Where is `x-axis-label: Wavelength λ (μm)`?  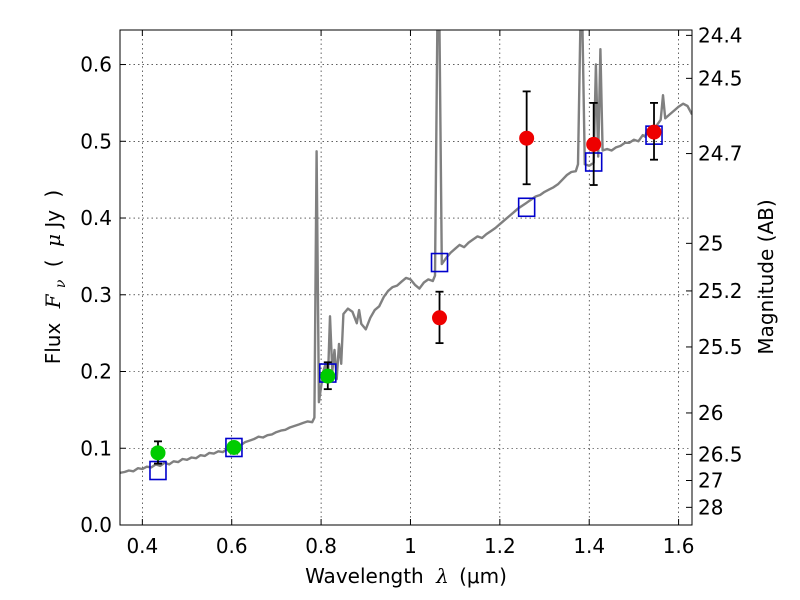 x-axis-label: Wavelength λ (μm) is located at coordinates (406, 576).